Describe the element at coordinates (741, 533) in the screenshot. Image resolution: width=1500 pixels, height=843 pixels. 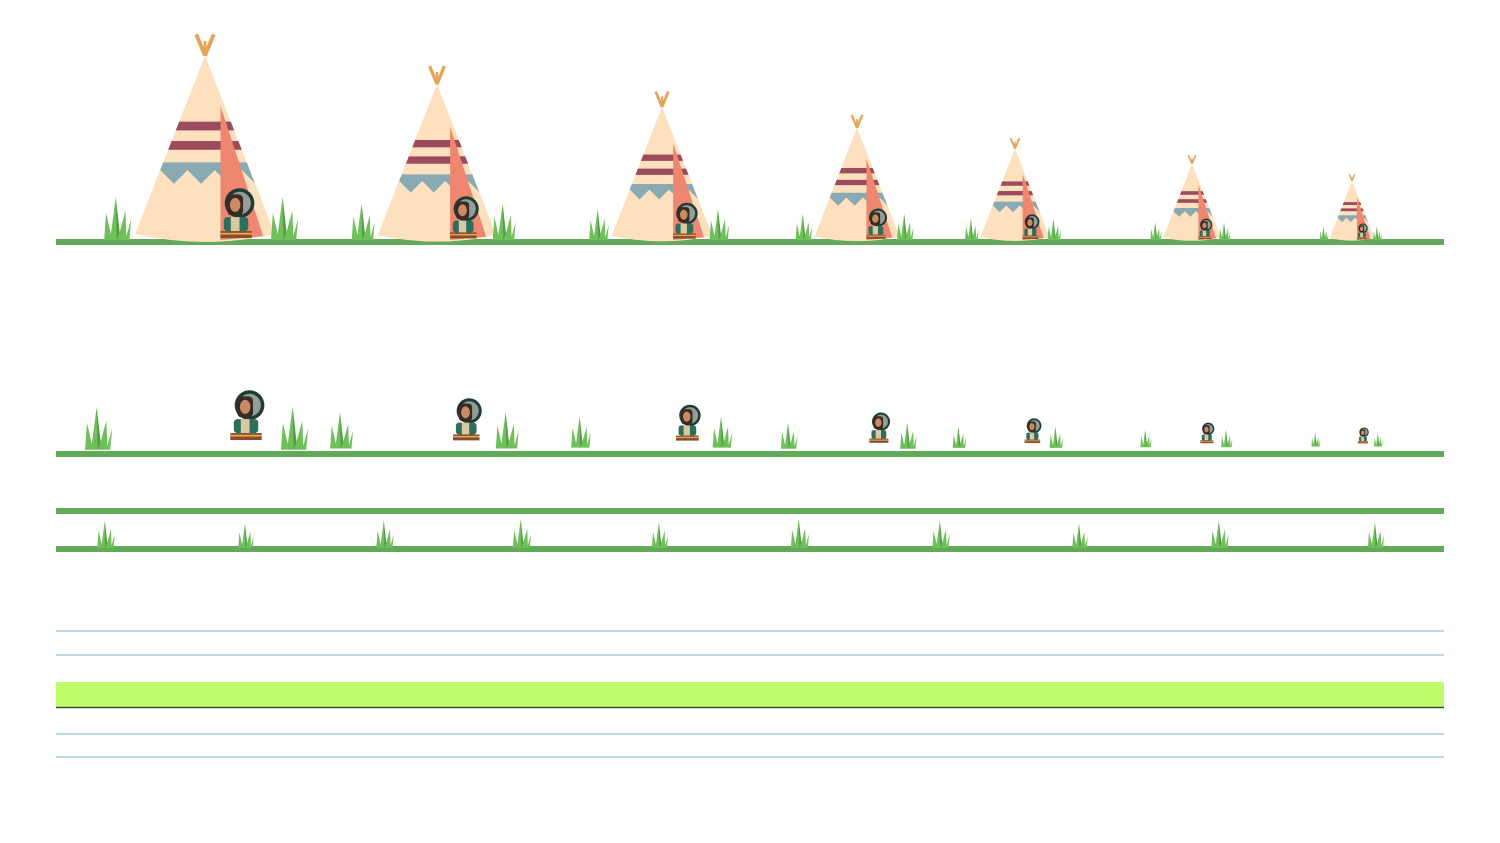
I see `grass-row` at that location.